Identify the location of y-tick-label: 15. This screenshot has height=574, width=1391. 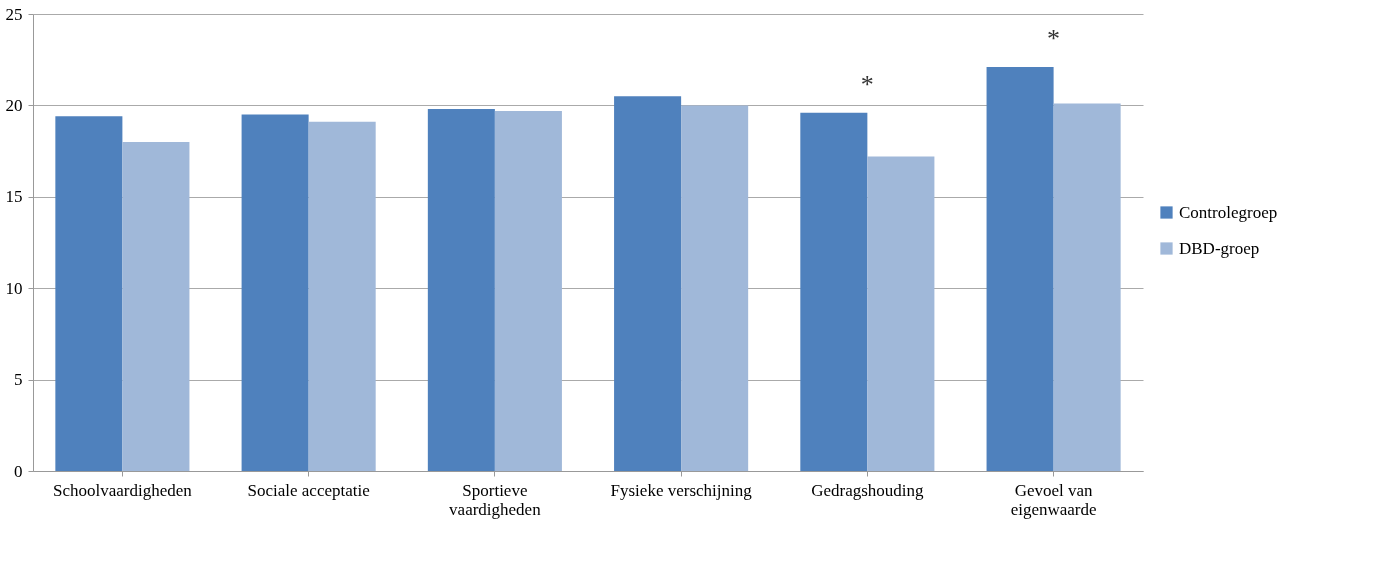
(14, 197).